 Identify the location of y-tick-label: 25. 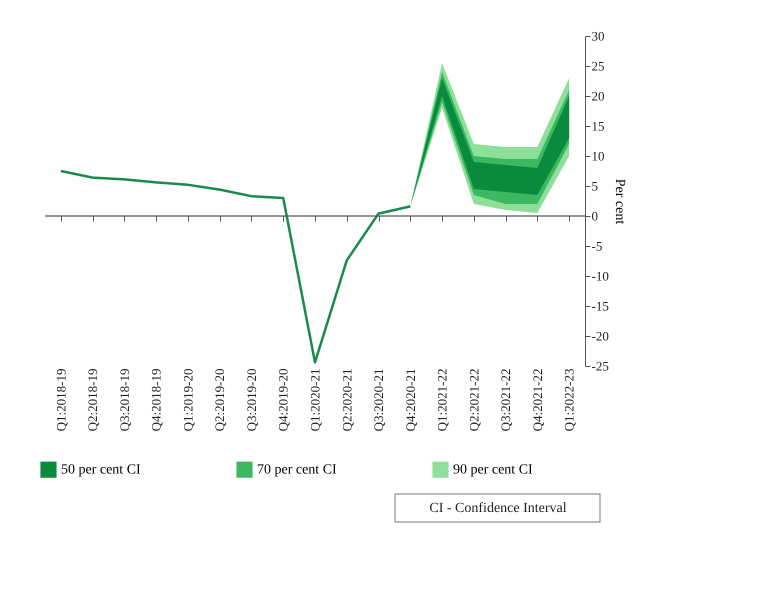
(598, 66).